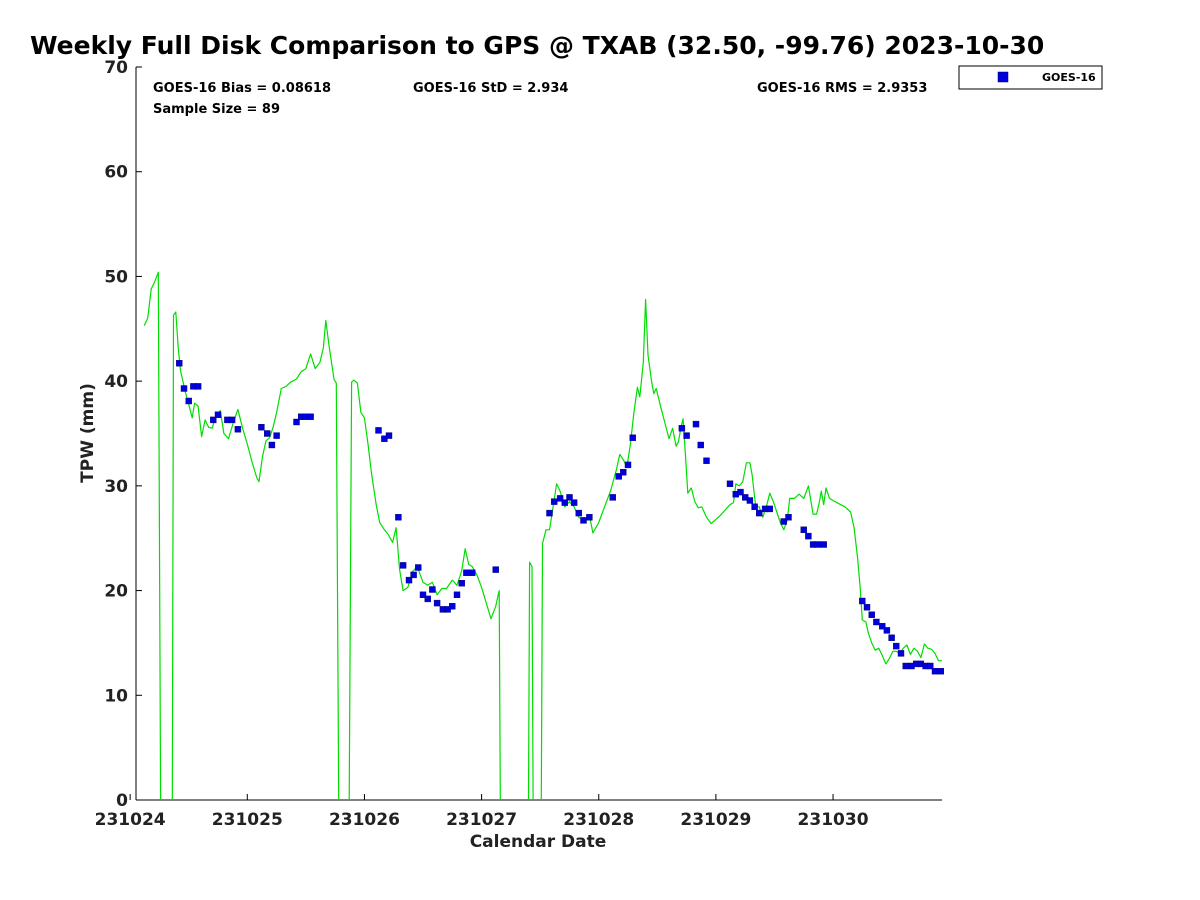  Describe the element at coordinates (116, 696) in the screenshot. I see `y-tick-label: 10` at that location.